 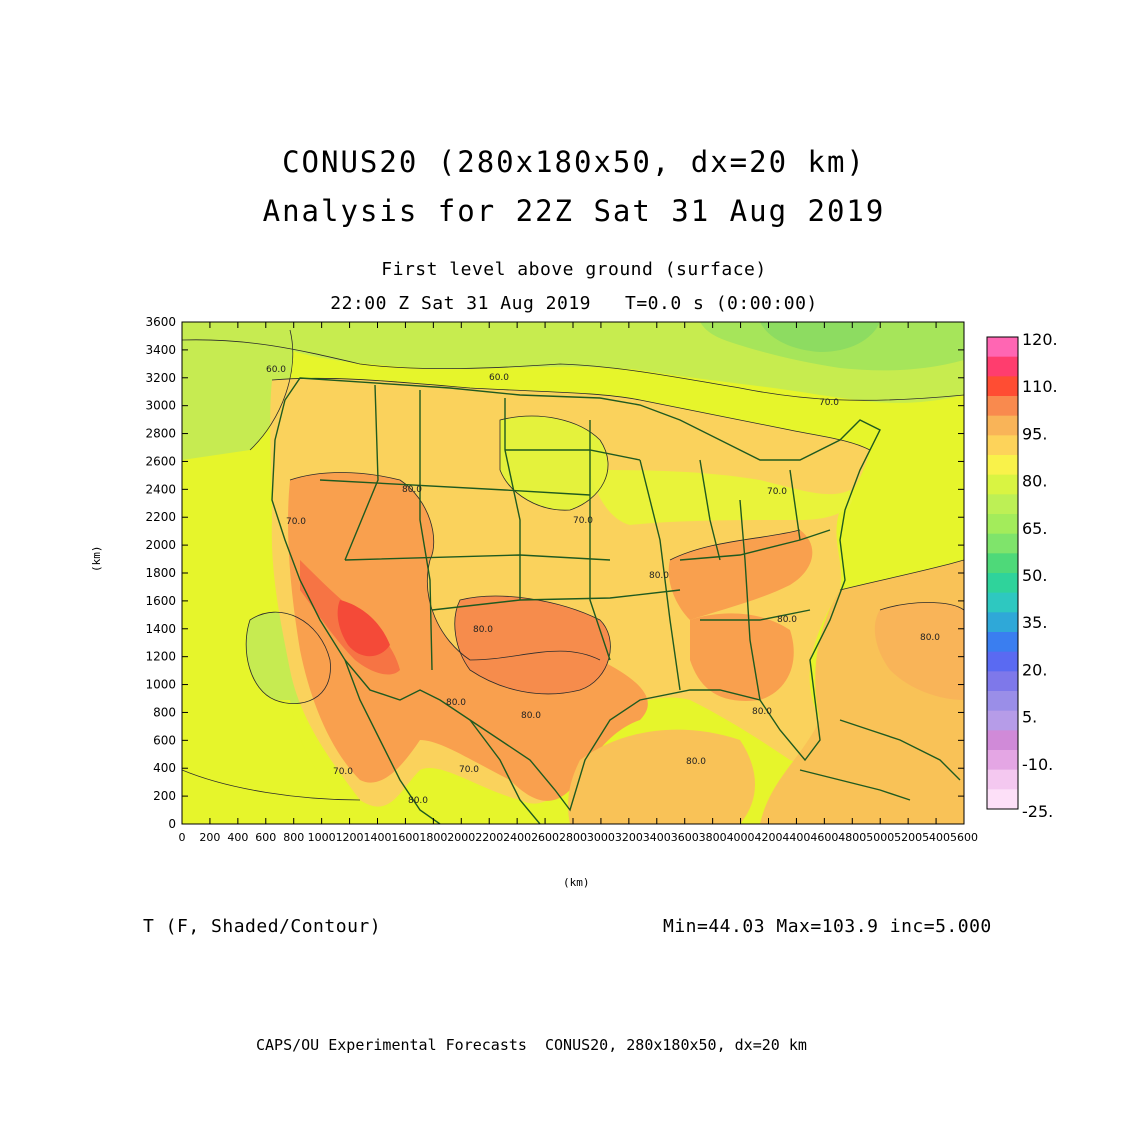 I want to click on x-tick-label: 4600, so click(x=824, y=837).